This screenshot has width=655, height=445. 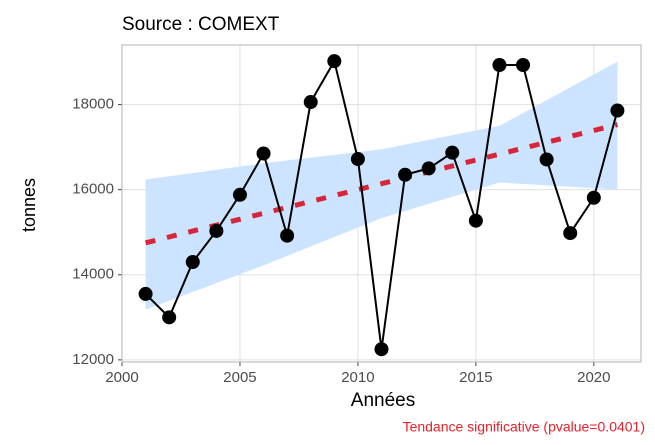 I want to click on x-tick-label: 2010, so click(x=357, y=377).